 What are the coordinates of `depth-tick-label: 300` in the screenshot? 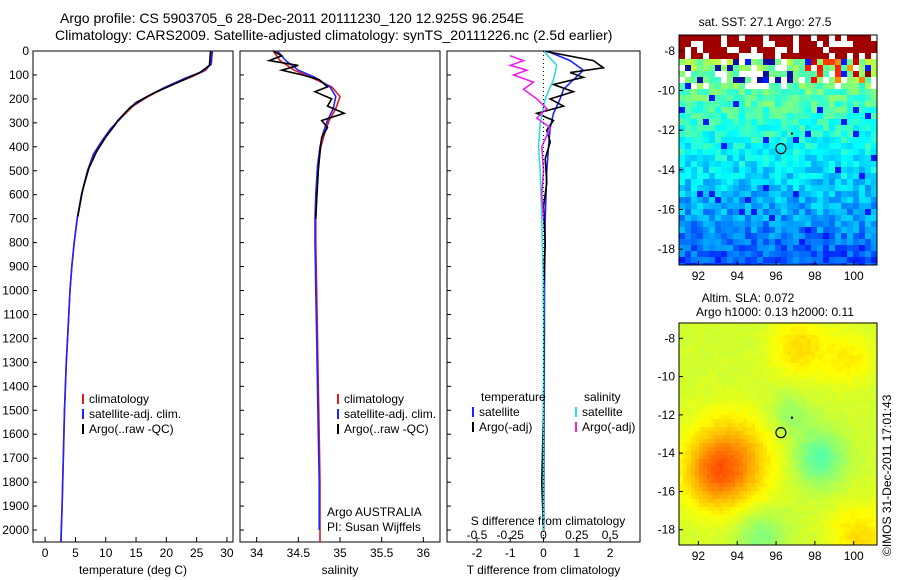 It's located at (19, 123).